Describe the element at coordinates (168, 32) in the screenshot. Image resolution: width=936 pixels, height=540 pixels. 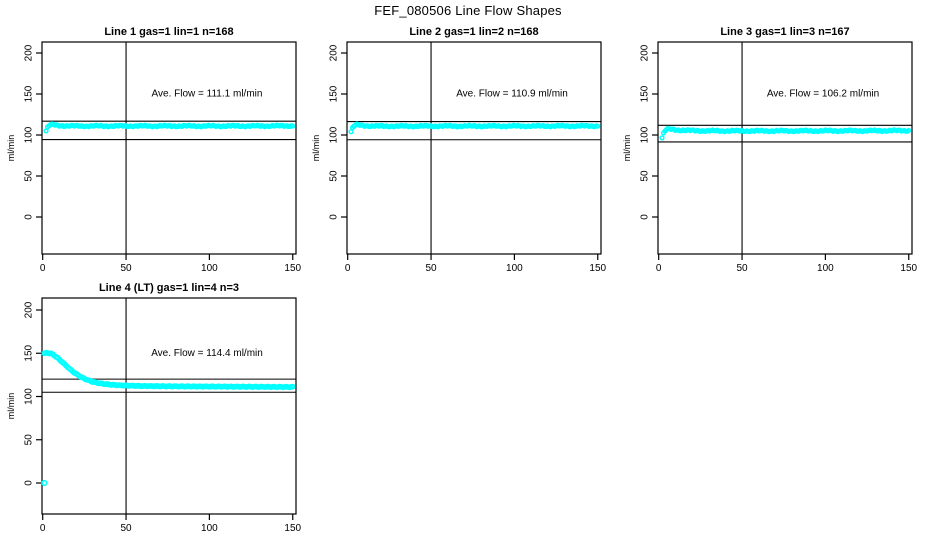
I see `panel-title: Line 1 gas=1 lin=1 n=168` at that location.